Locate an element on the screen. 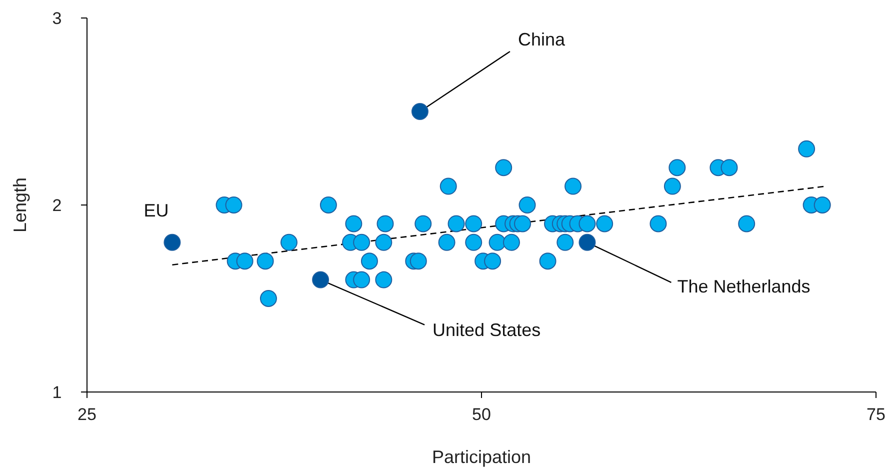 Image resolution: width=892 pixels, height=472 pixels. y-axis-title: Length is located at coordinates (20, 205).